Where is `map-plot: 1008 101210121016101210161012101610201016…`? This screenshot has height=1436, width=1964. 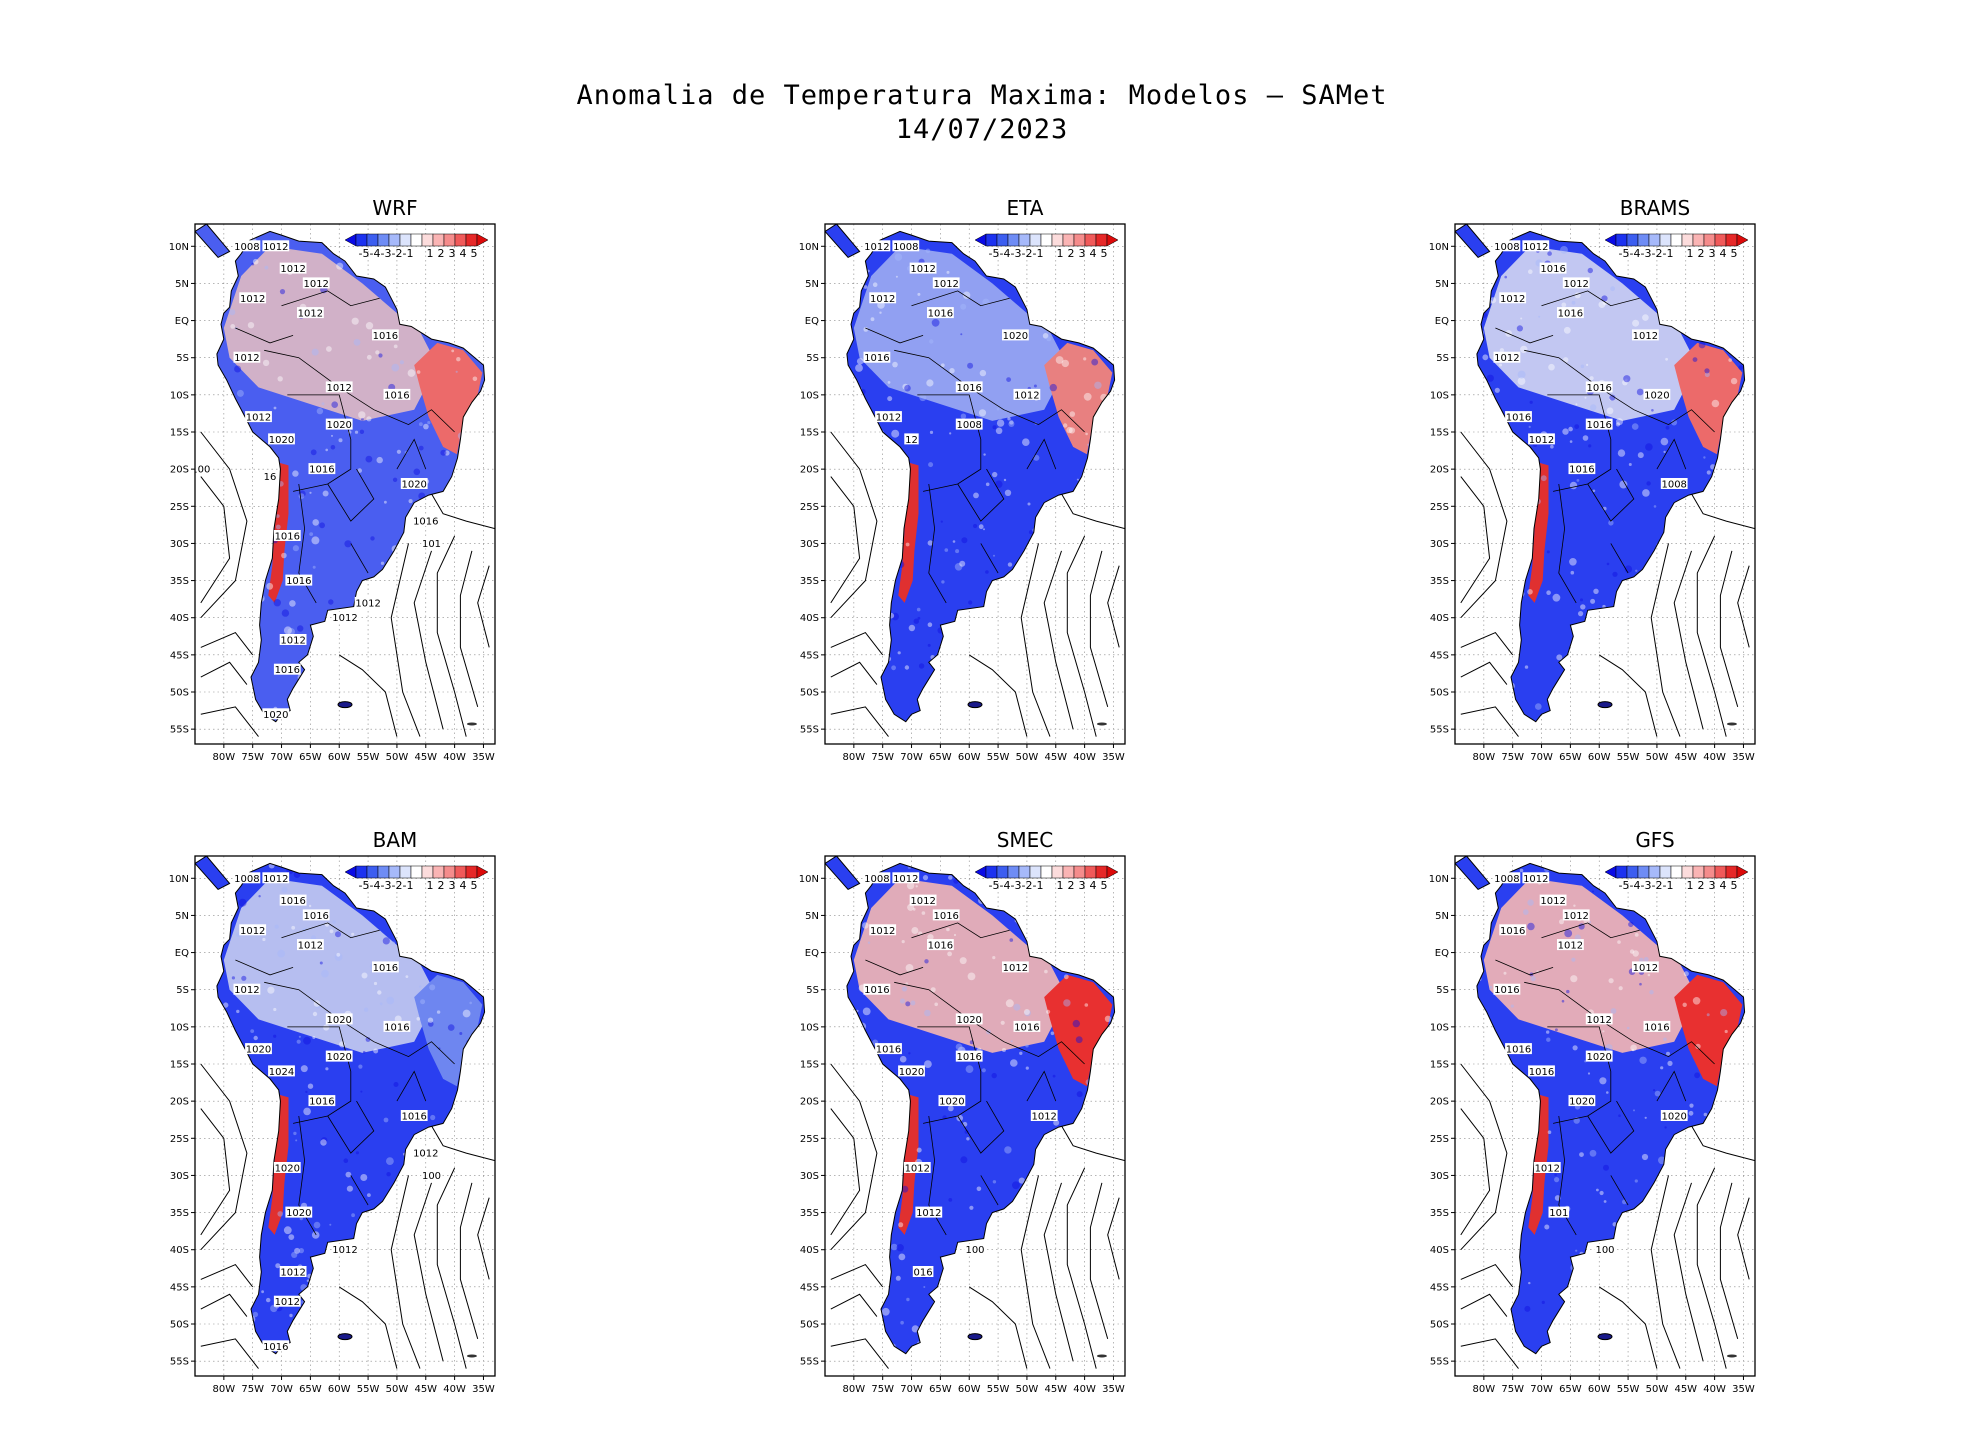
map-plot: 1008 101210121016101210161012101610201016… is located at coordinates (962, 1125).